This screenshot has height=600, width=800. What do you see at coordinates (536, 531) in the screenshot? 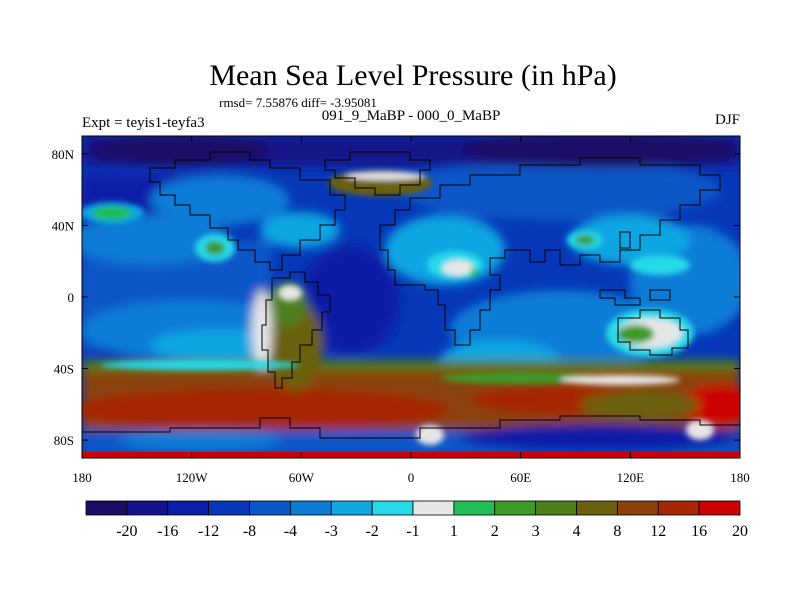
I see `colorbar-label: 3` at bounding box center [536, 531].